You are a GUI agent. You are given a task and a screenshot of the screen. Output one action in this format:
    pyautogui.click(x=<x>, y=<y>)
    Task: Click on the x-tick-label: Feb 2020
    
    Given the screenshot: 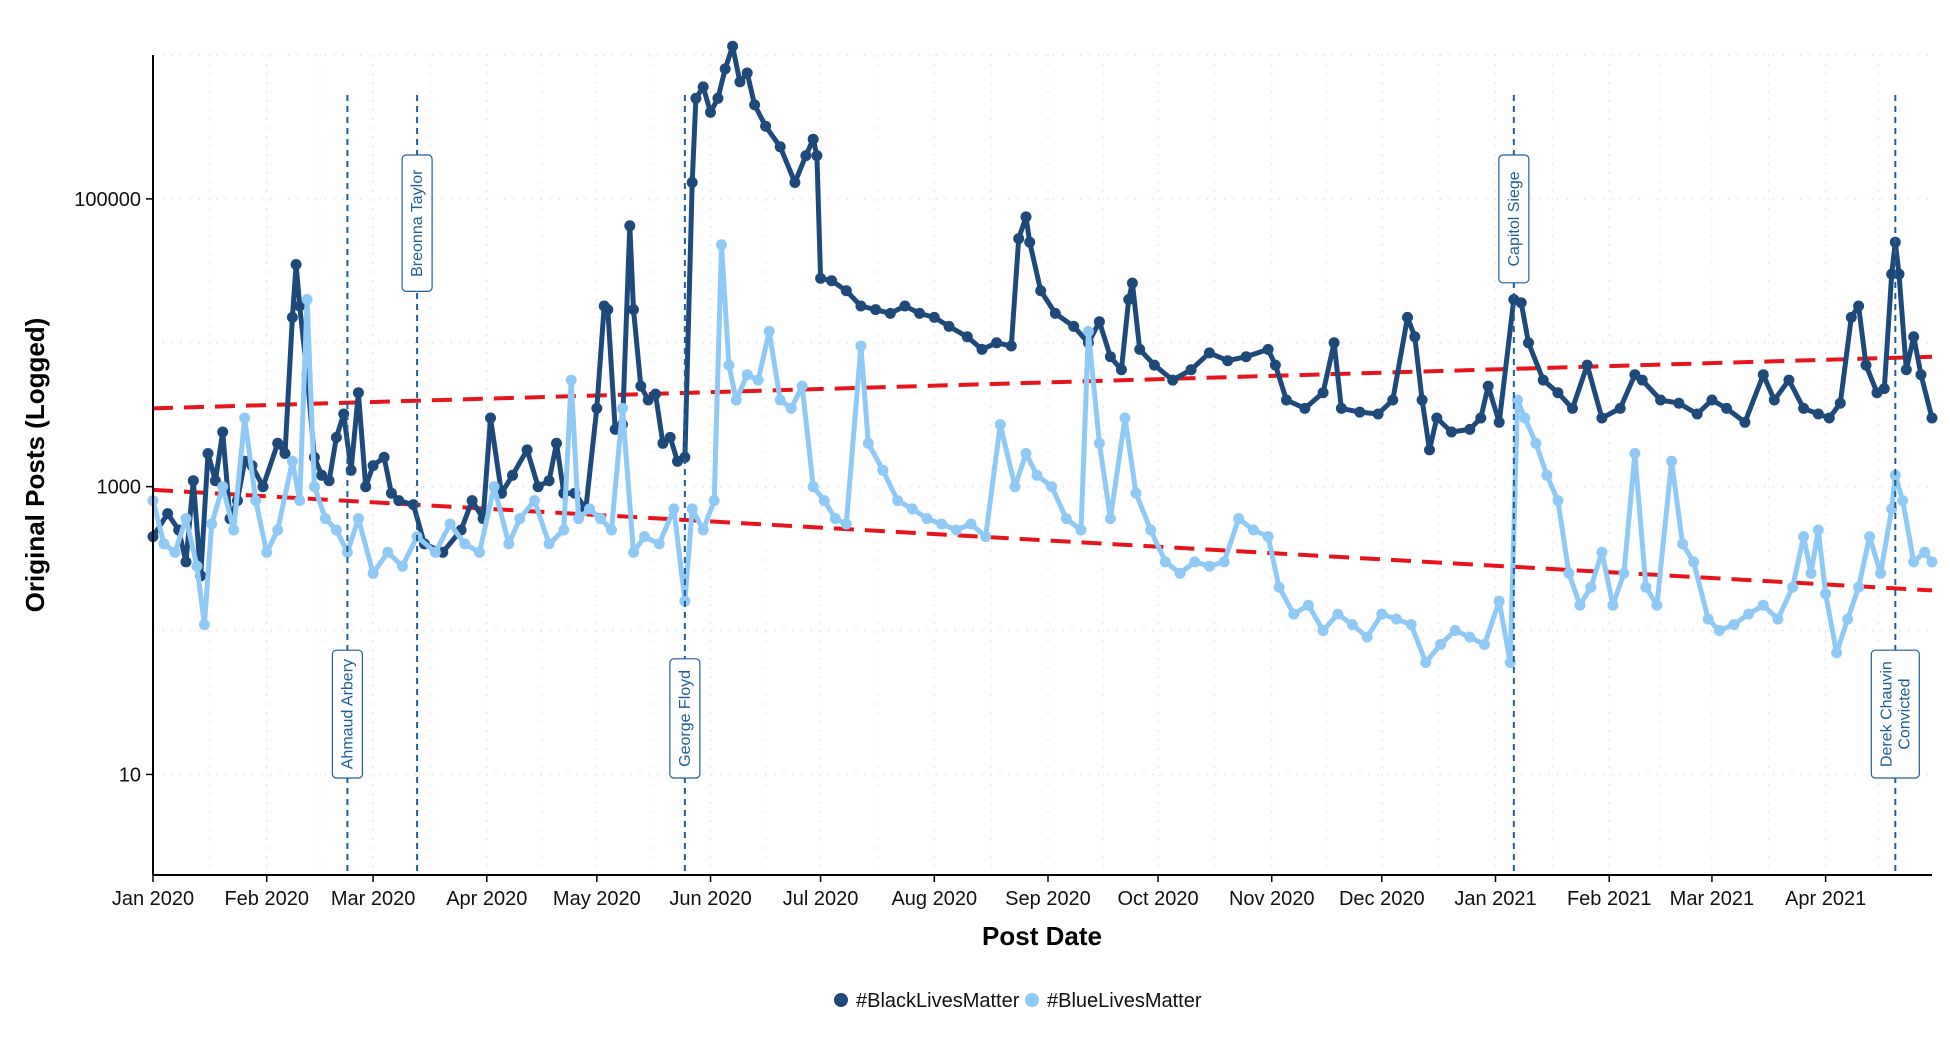 What is the action you would take?
    pyautogui.click(x=266, y=899)
    